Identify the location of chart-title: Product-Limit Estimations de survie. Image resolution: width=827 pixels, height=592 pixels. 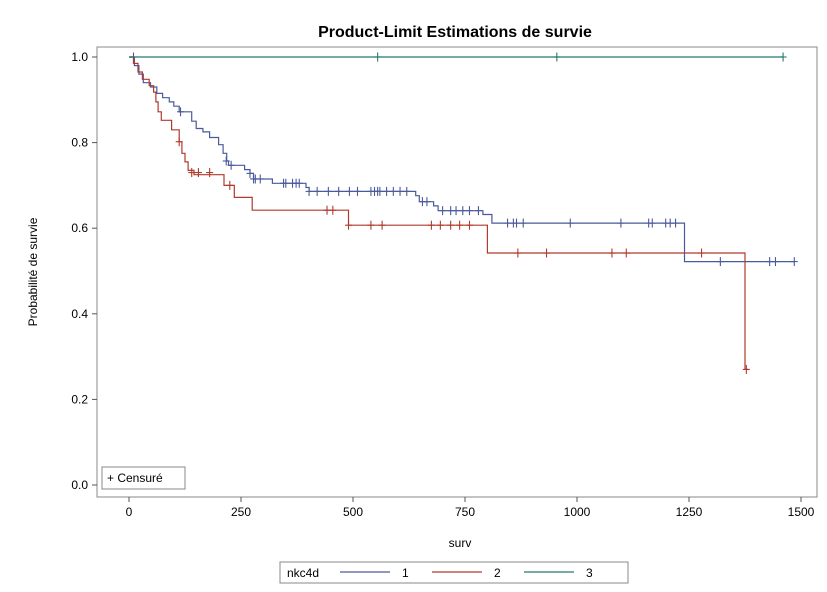
(455, 32).